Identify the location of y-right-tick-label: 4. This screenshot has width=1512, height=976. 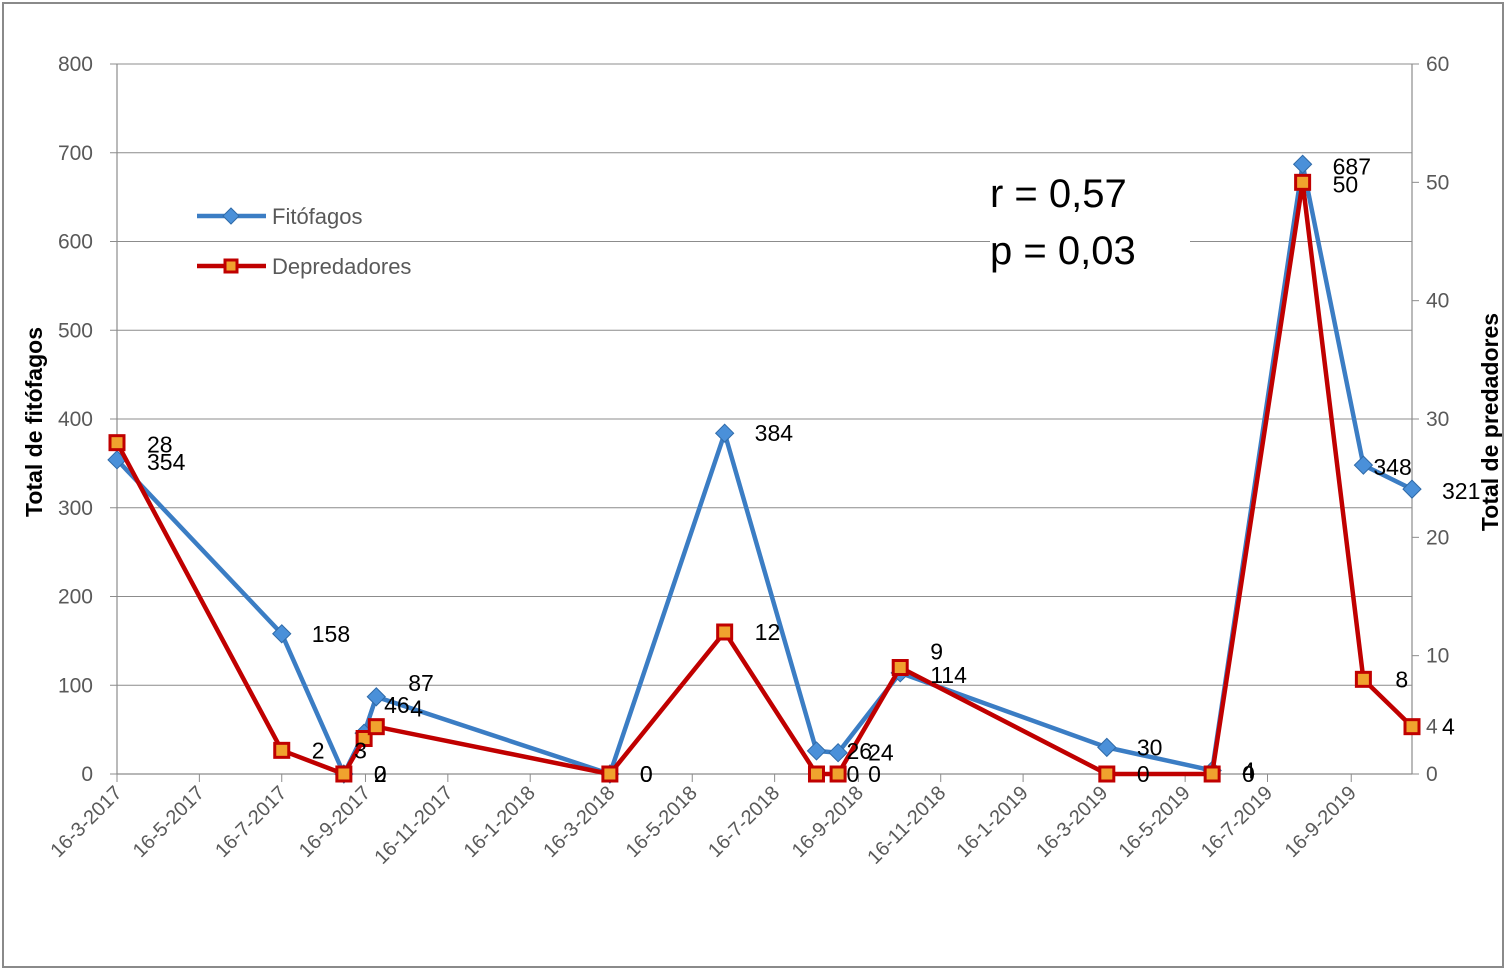
(1432, 727).